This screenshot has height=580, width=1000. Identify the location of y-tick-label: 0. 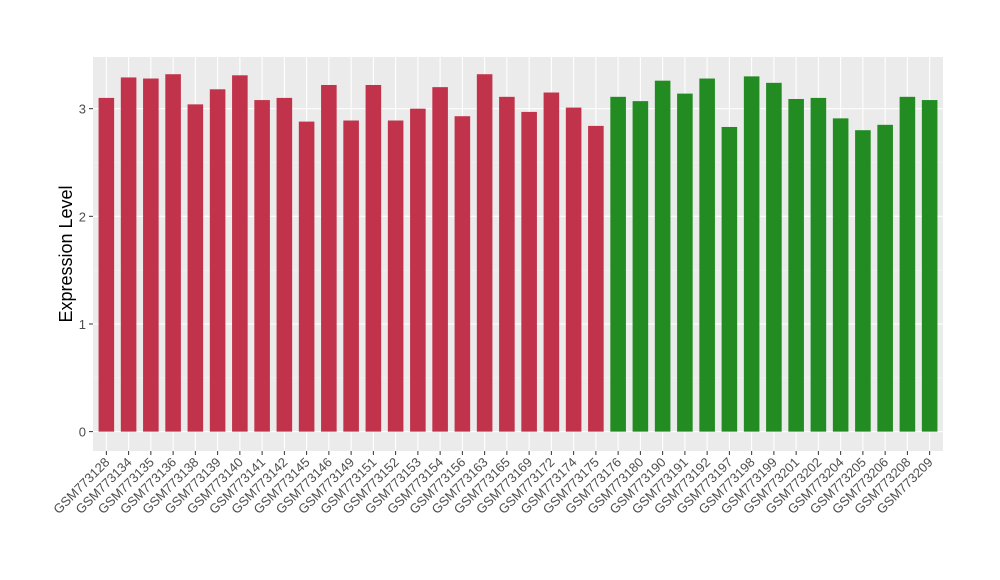
(82, 432).